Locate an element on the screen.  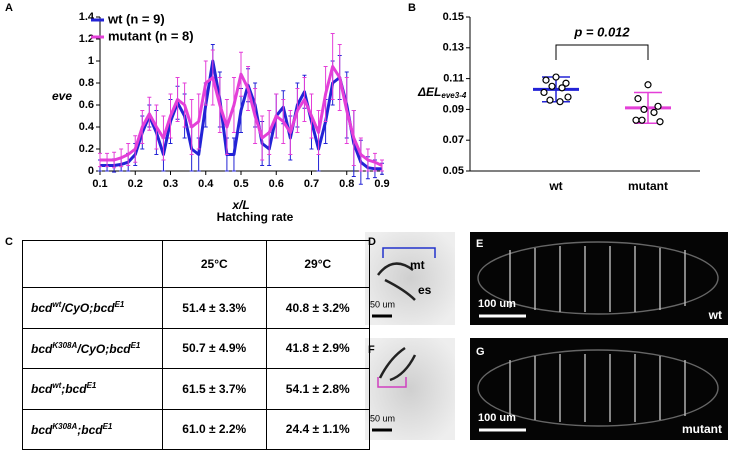
embryo-dark is located at coordinates (397, 322).